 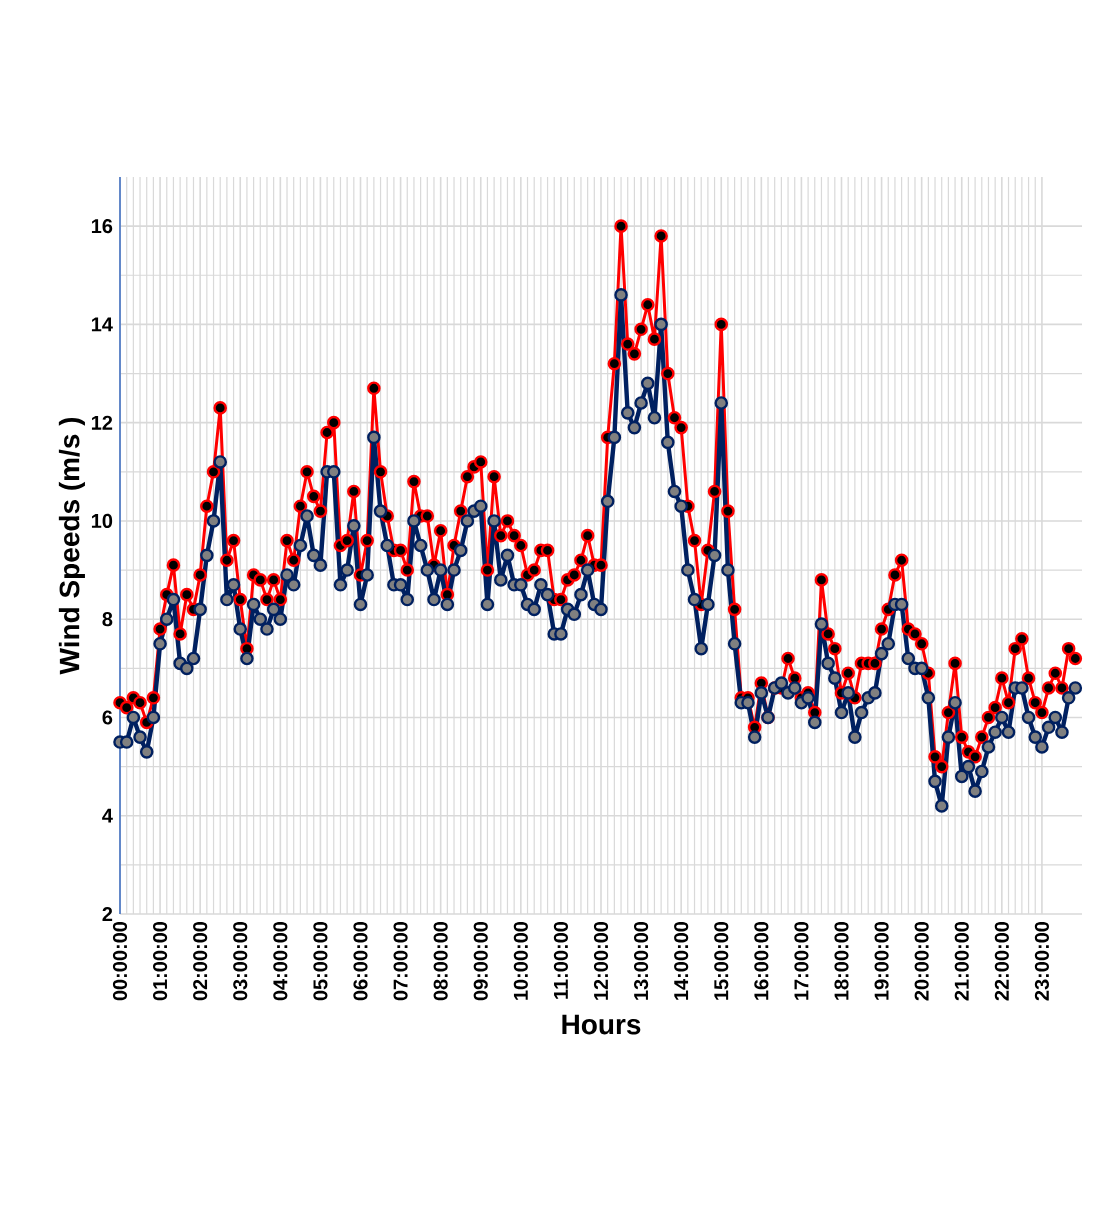 What do you see at coordinates (881, 960) in the screenshot?
I see `x-tick-label: 19:00:00` at bounding box center [881, 960].